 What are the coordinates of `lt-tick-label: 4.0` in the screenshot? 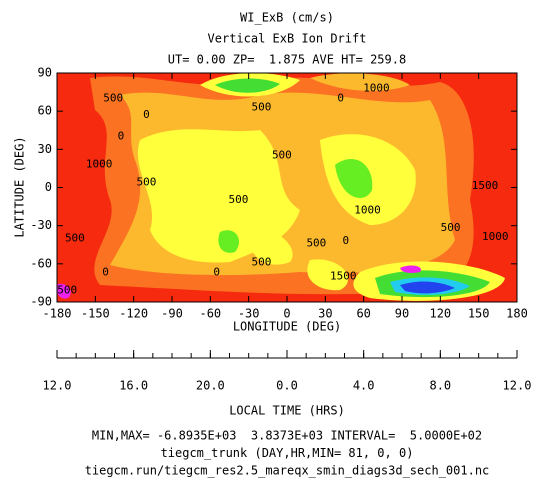 It's located at (364, 386).